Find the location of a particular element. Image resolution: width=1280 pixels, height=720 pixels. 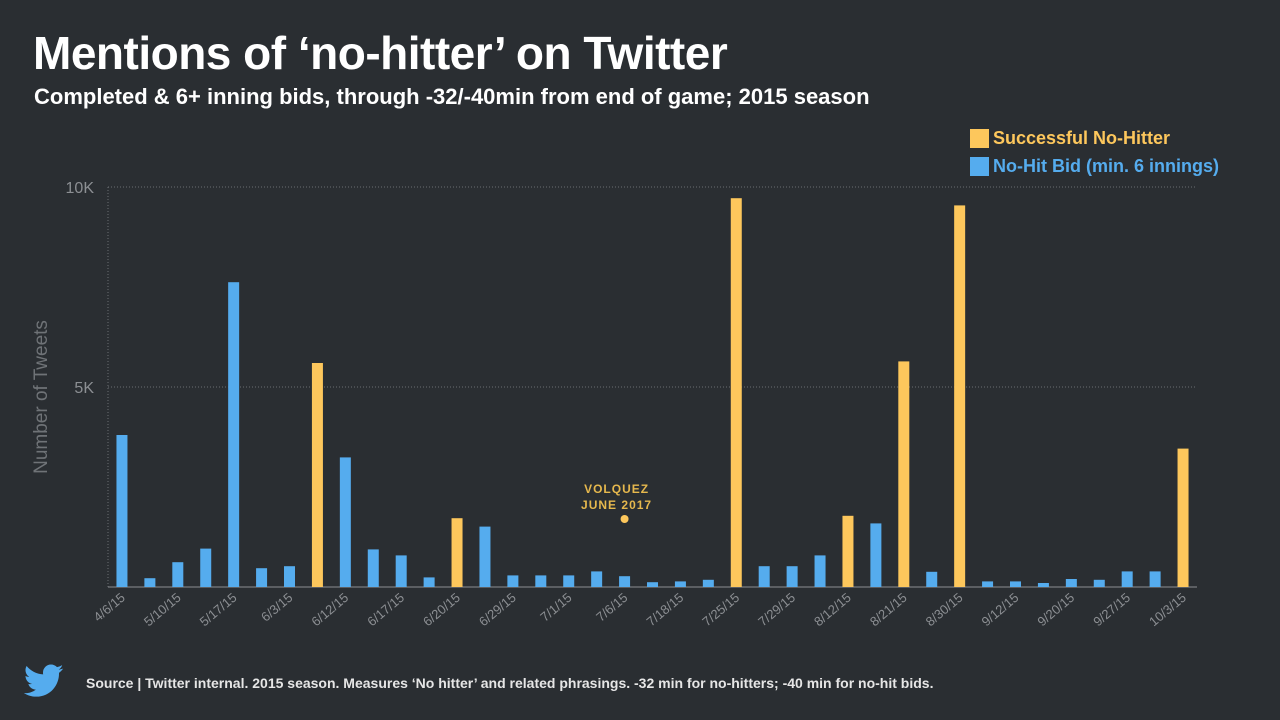

x-tick-label: 6/17/15 is located at coordinates (385, 609).